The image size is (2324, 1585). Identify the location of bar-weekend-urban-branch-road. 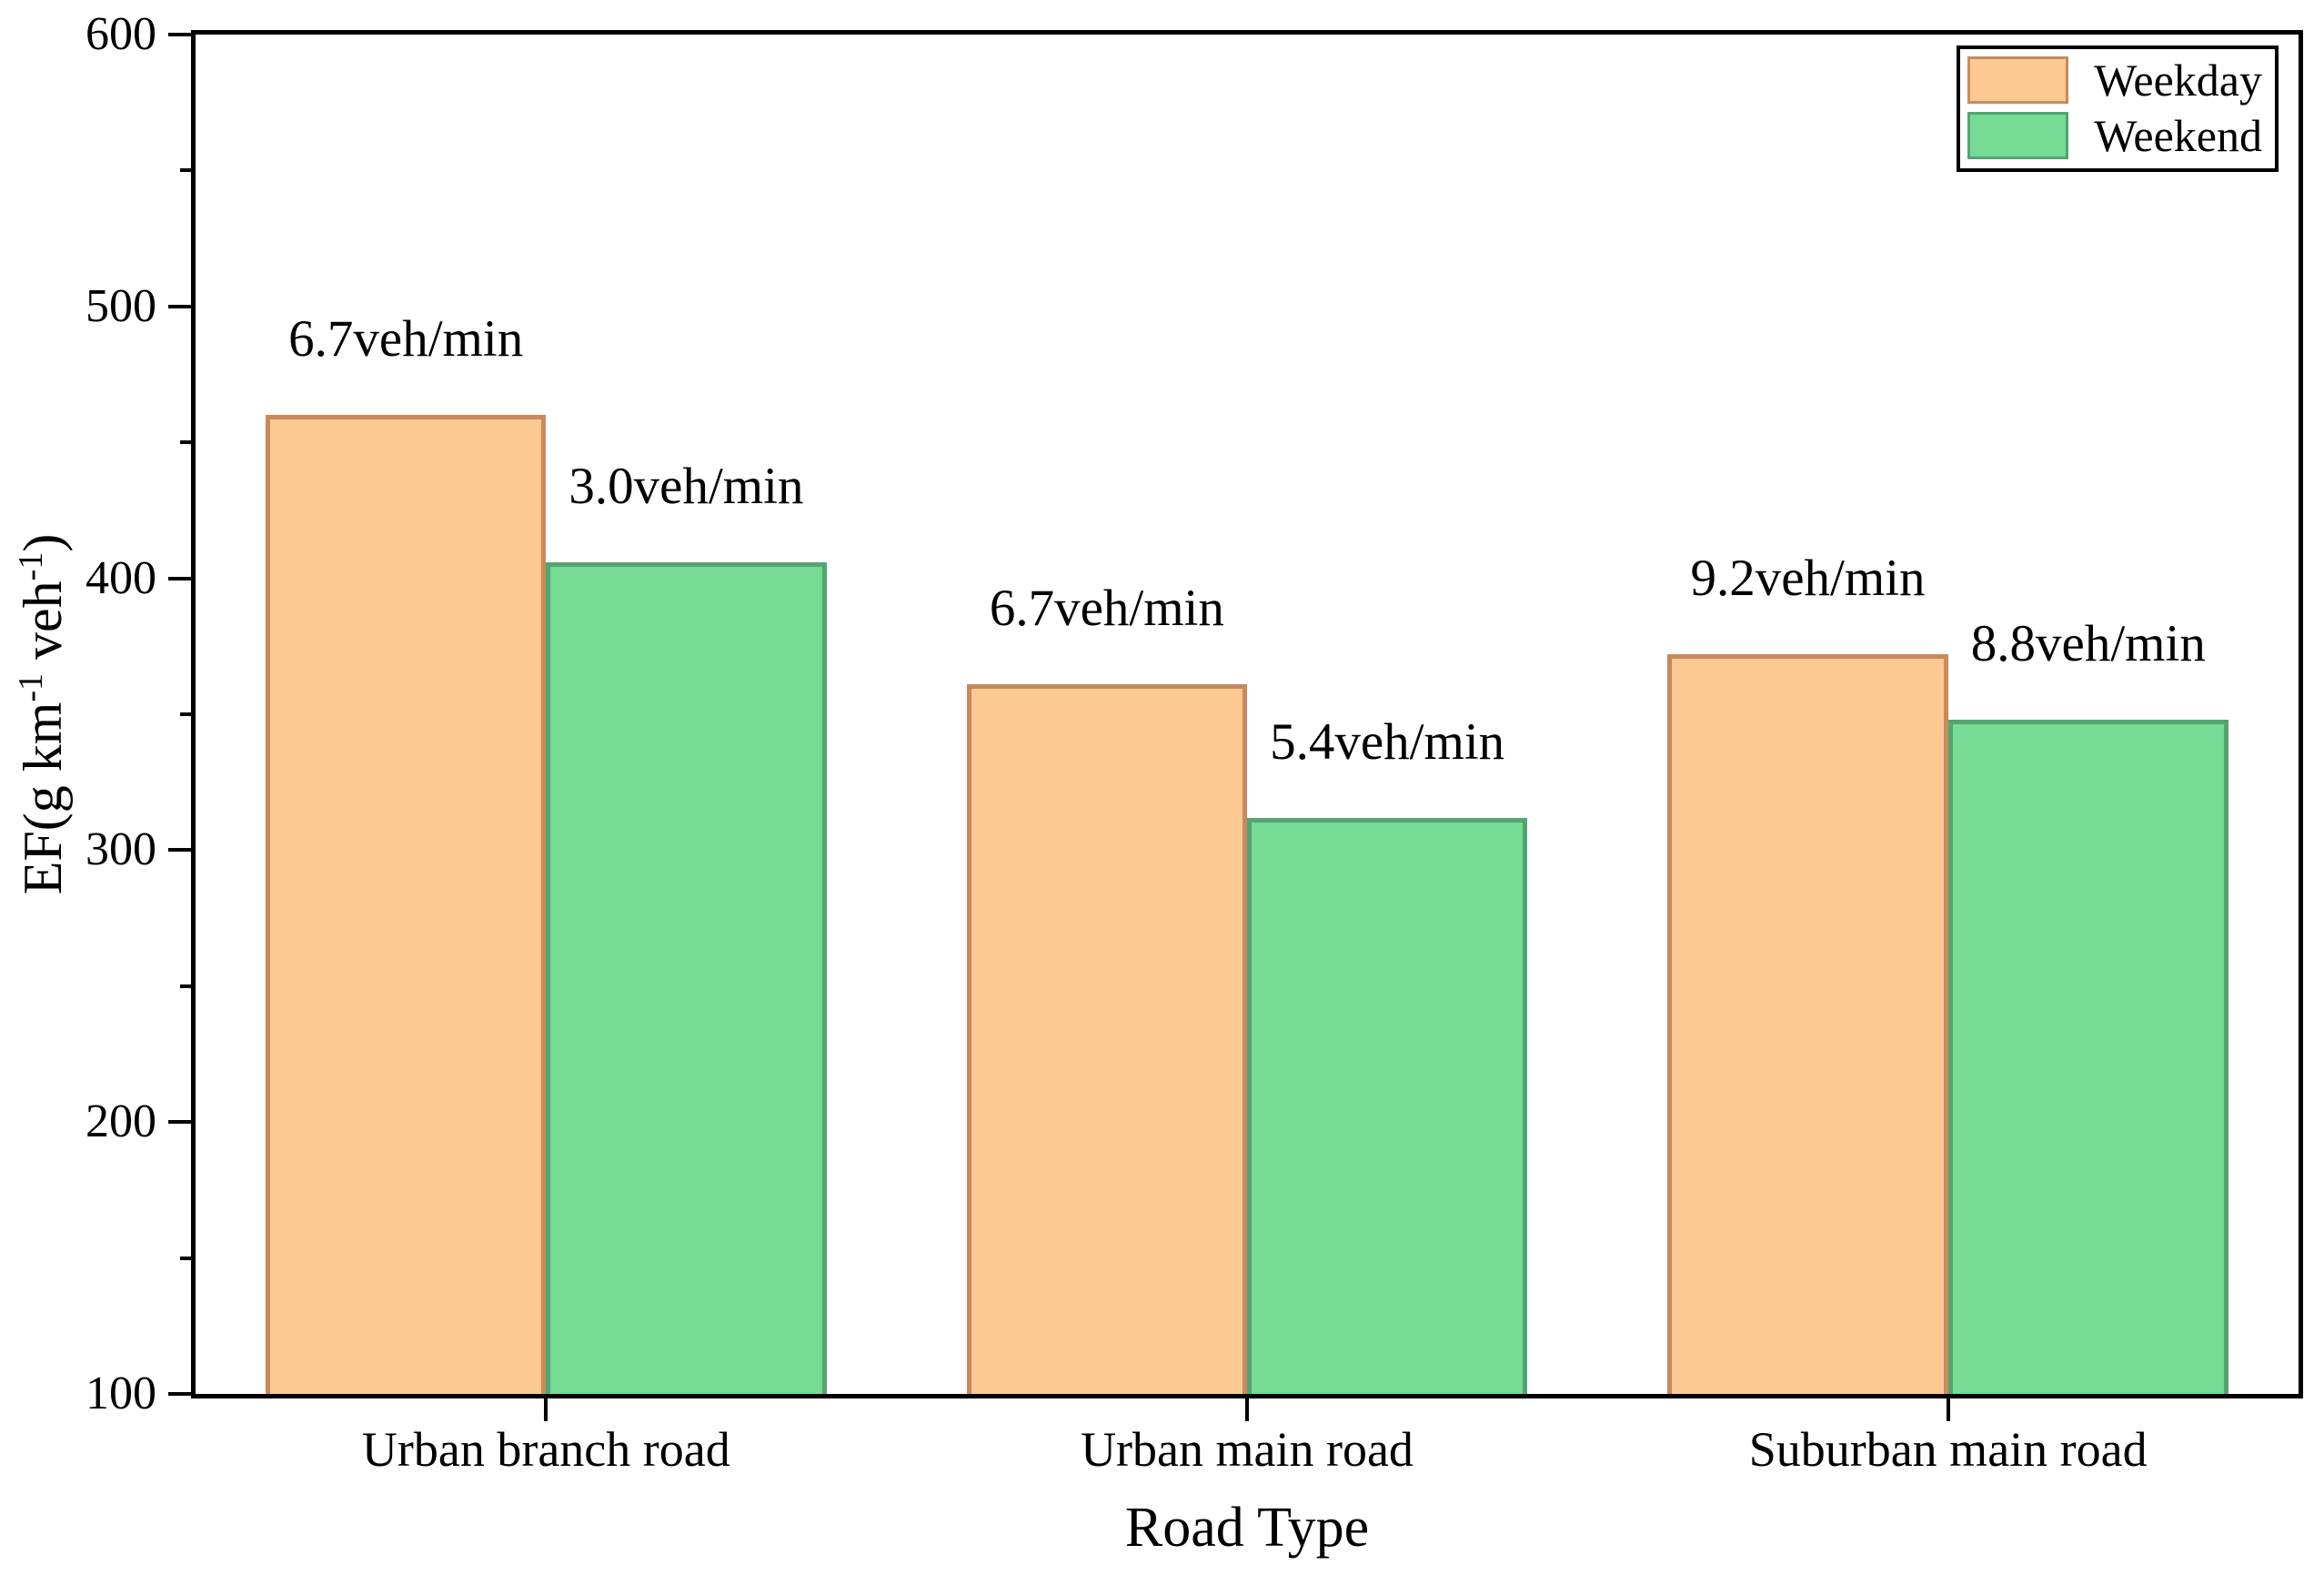
(686, 978).